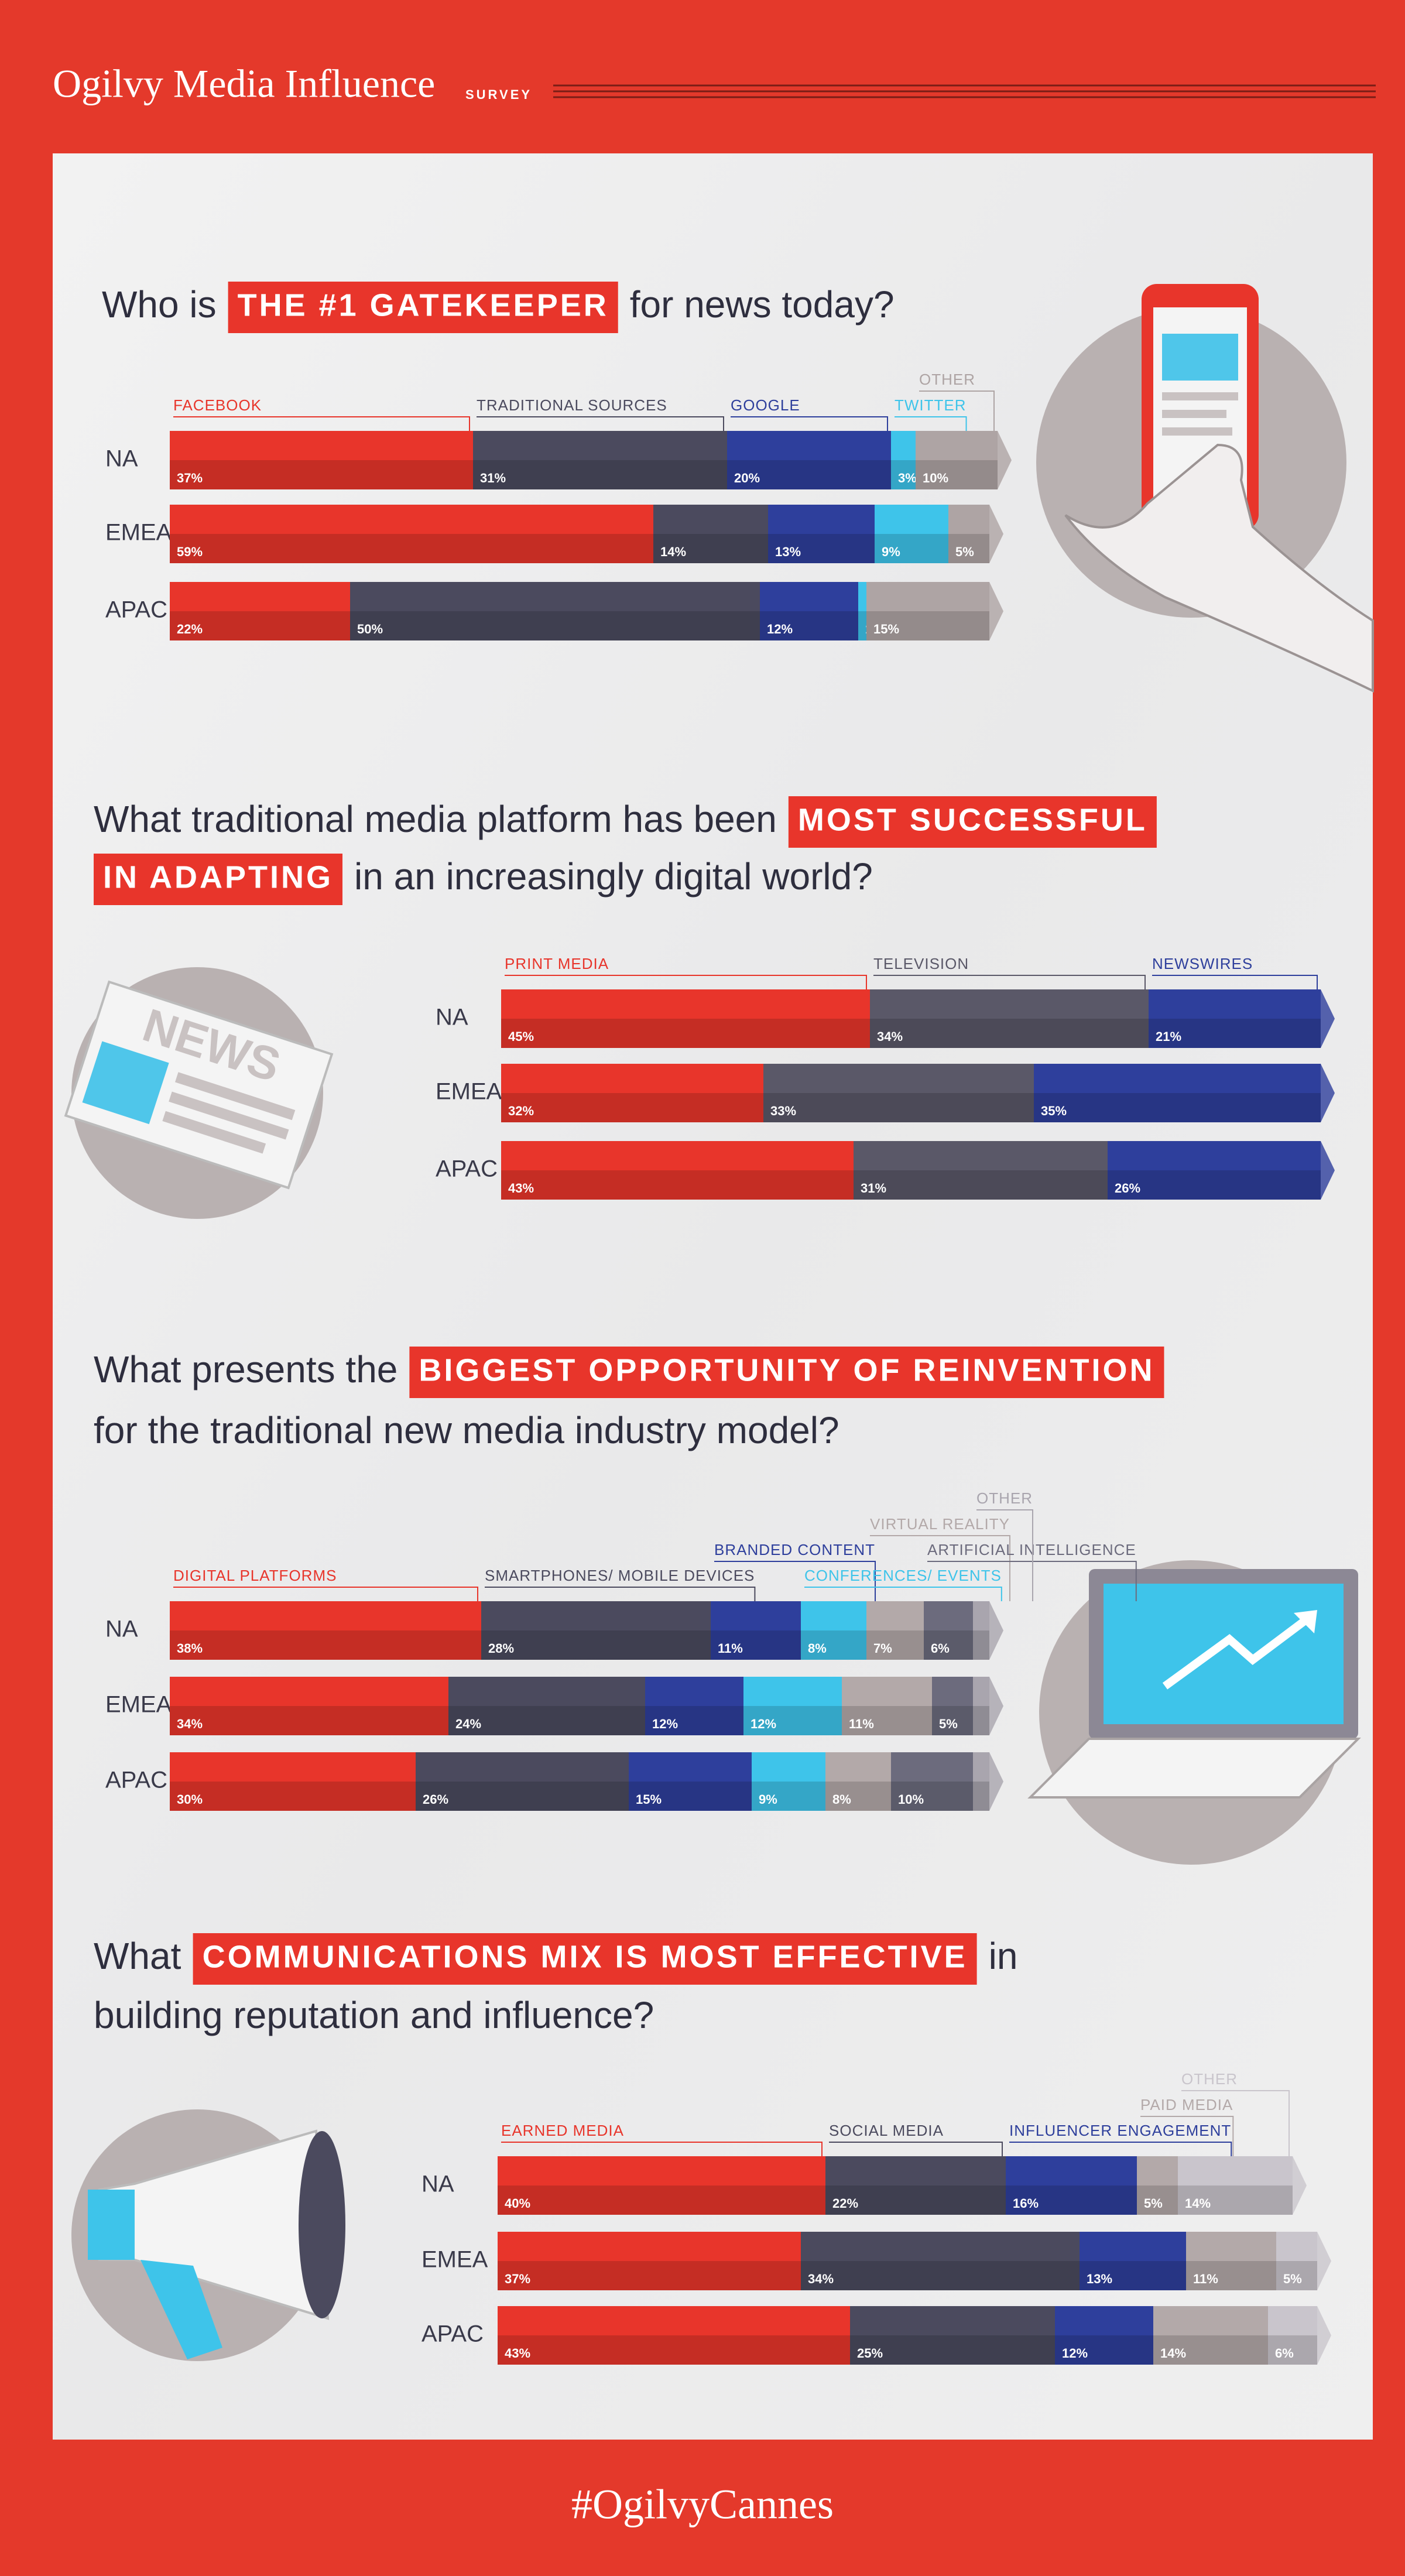 The width and height of the screenshot is (1405, 2576). What do you see at coordinates (521, 1111) in the screenshot?
I see `value-label: 32%` at bounding box center [521, 1111].